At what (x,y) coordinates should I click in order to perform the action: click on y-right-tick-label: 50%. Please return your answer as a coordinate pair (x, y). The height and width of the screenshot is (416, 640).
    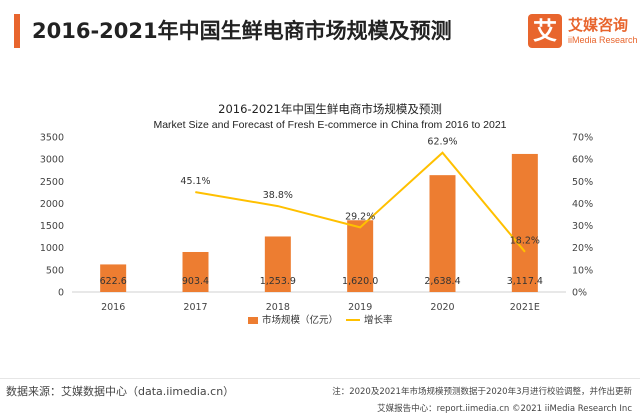
    Looking at the image, I should click on (582, 182).